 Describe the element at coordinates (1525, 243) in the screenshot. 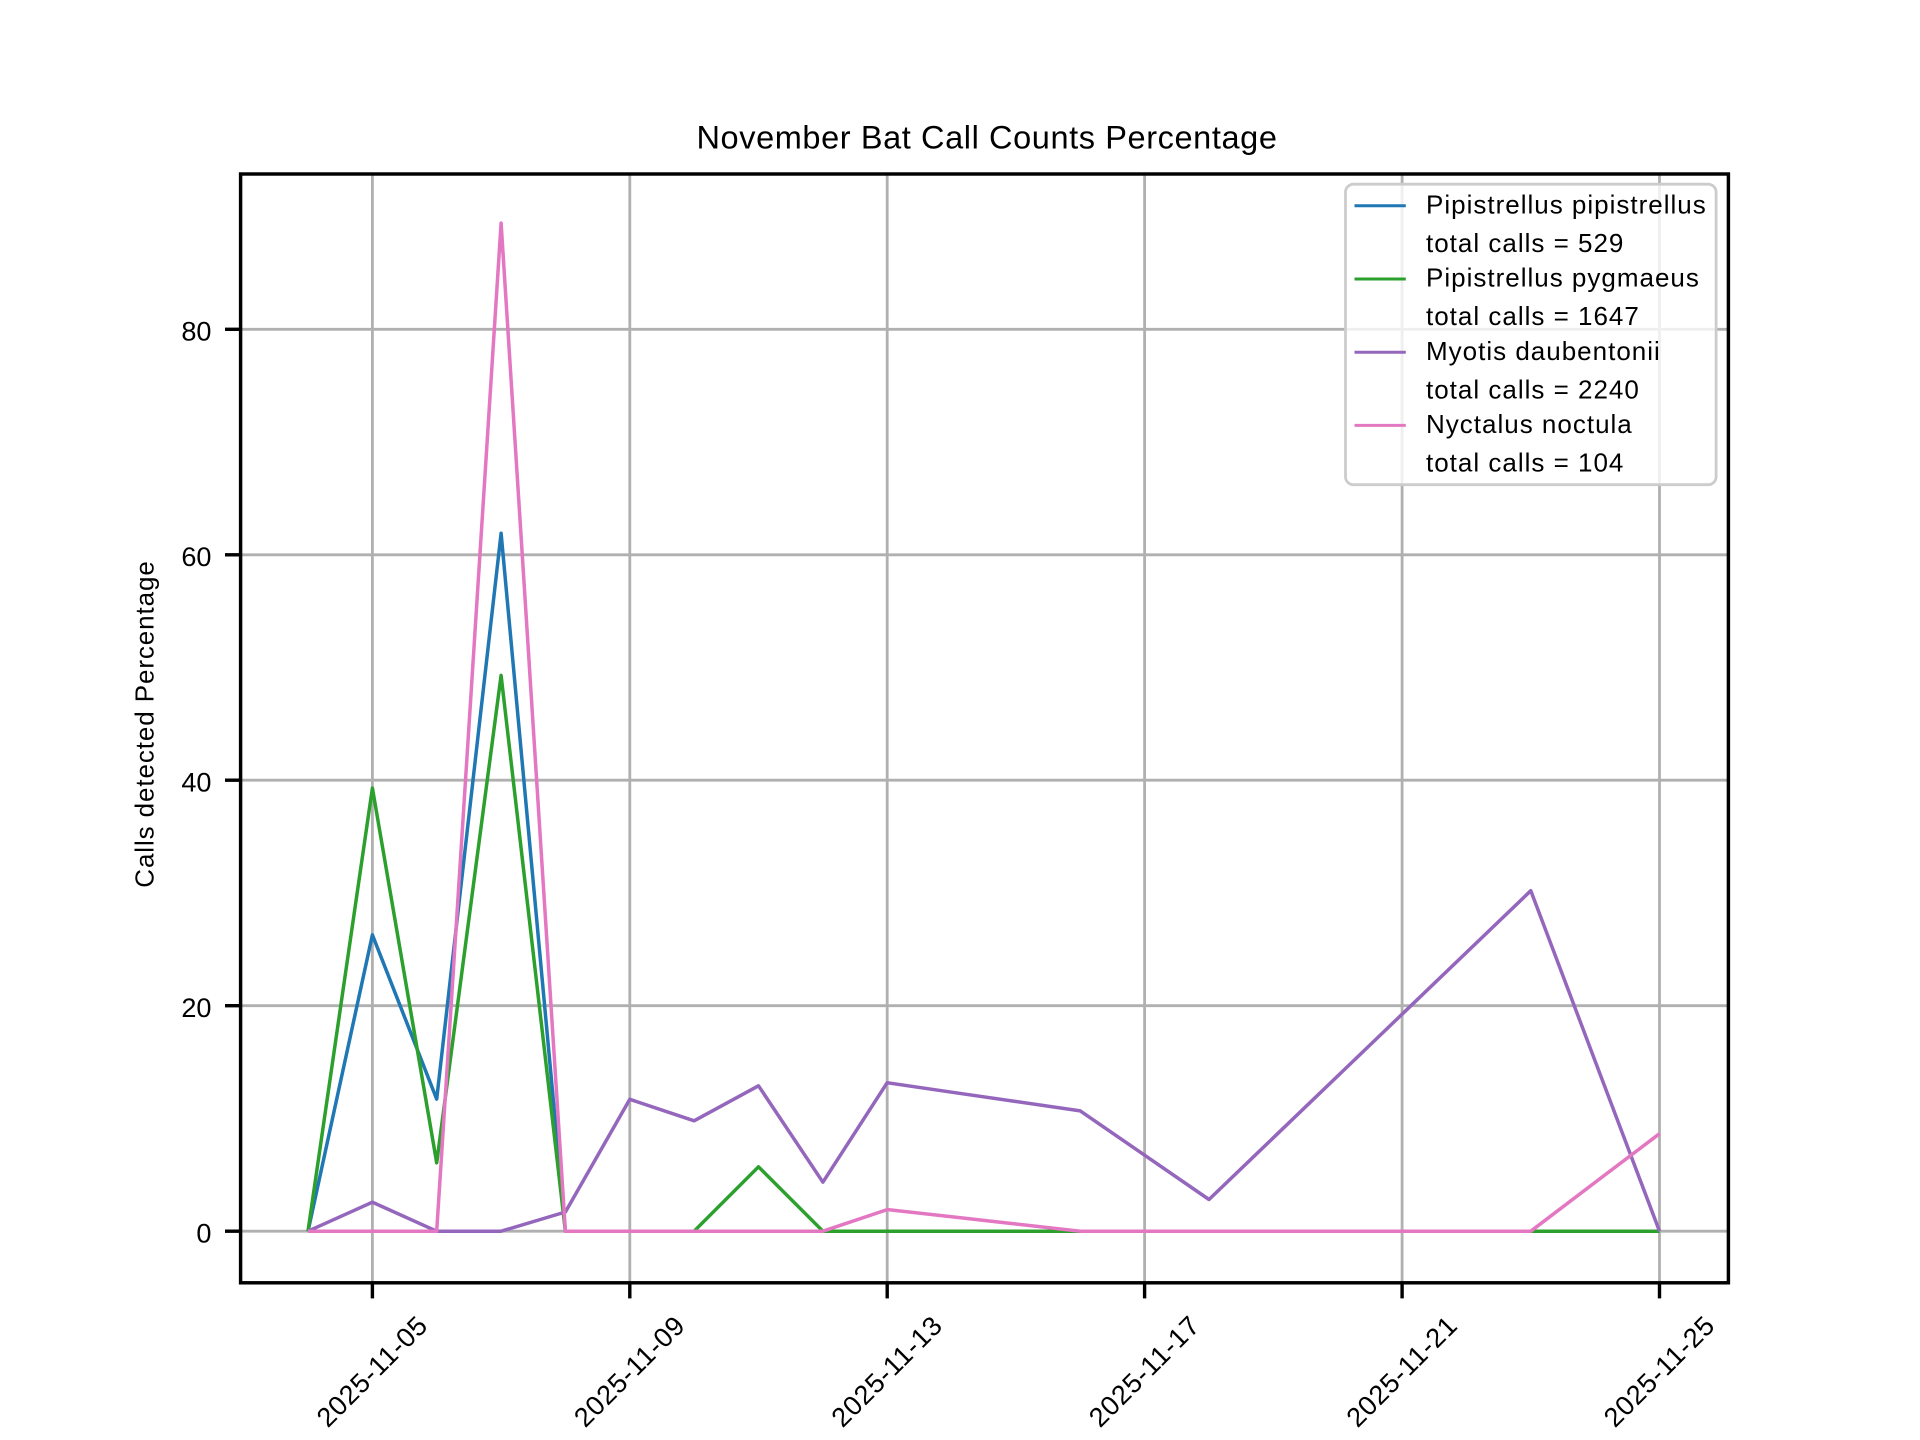

I see `svg-text: total calls = 529` at that location.